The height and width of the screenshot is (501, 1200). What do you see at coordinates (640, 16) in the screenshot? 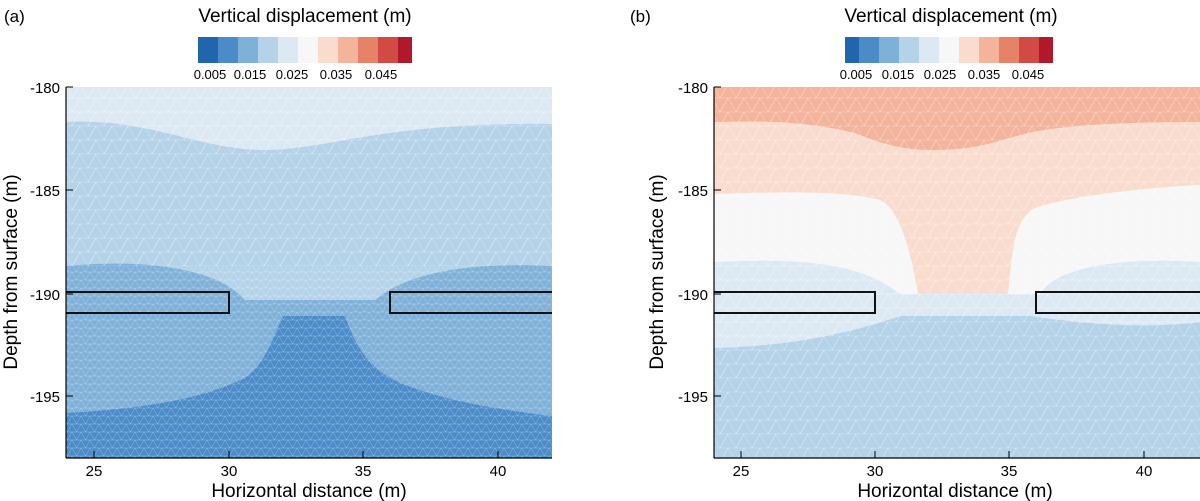
I see `panel-label: (b)` at bounding box center [640, 16].